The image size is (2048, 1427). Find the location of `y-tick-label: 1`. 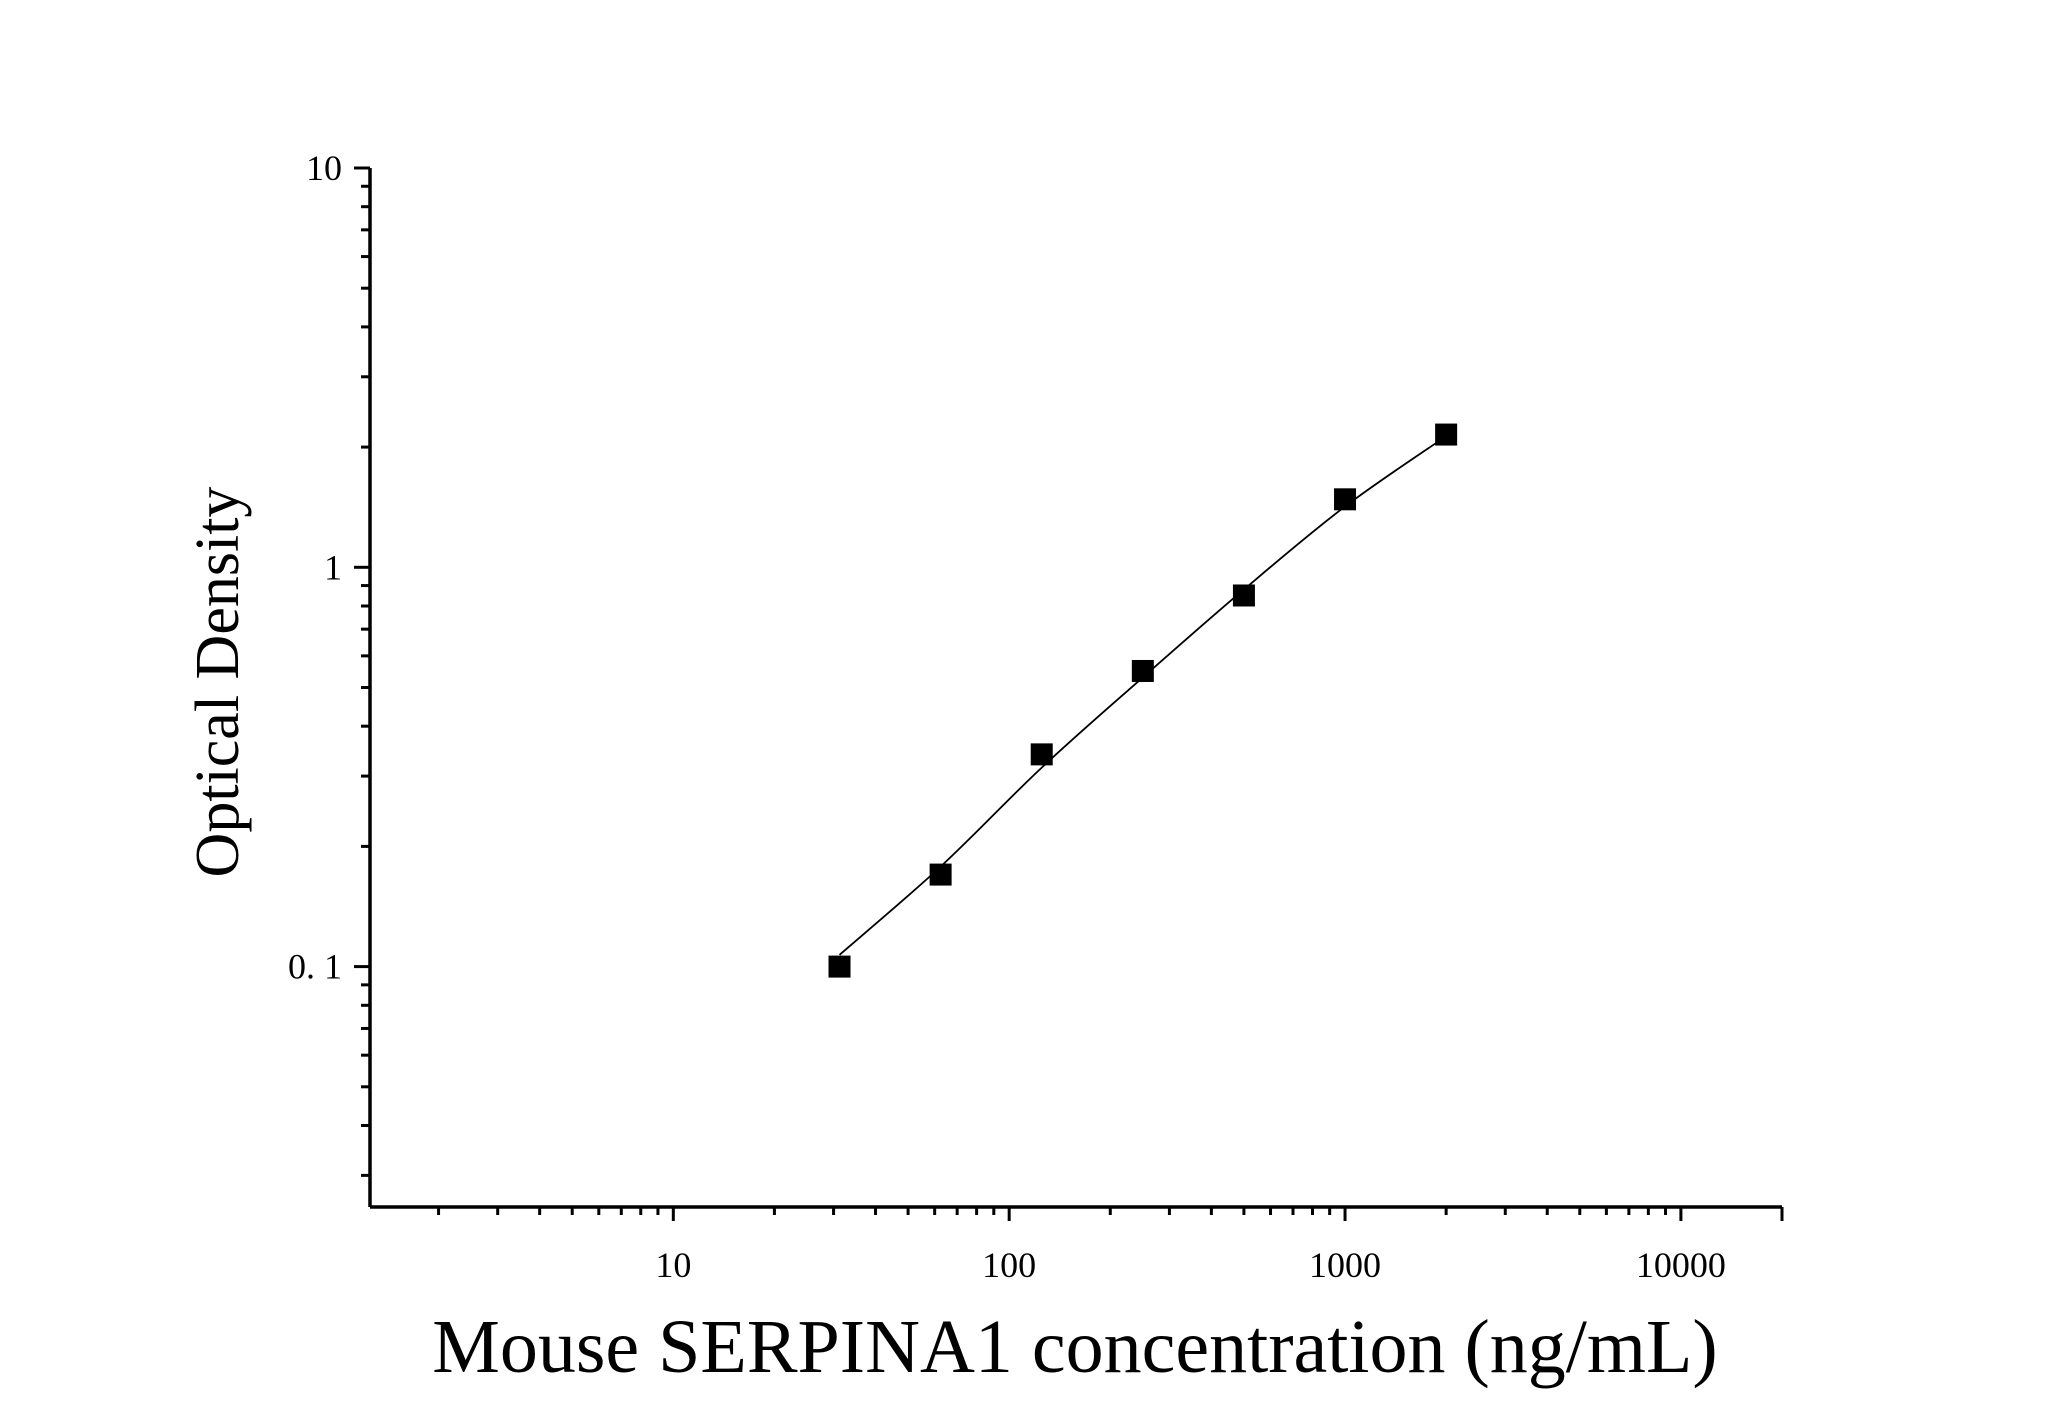

y-tick-label: 1 is located at coordinates (333, 567).